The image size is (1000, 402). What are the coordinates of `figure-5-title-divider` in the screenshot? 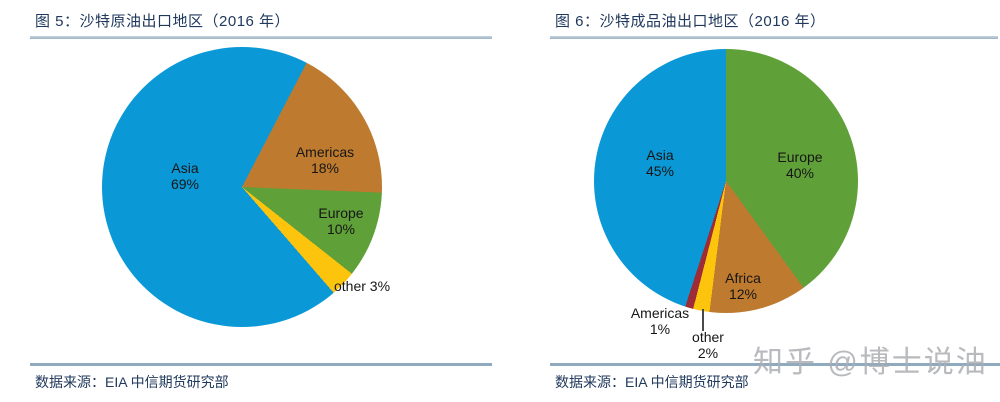 It's located at (261, 37).